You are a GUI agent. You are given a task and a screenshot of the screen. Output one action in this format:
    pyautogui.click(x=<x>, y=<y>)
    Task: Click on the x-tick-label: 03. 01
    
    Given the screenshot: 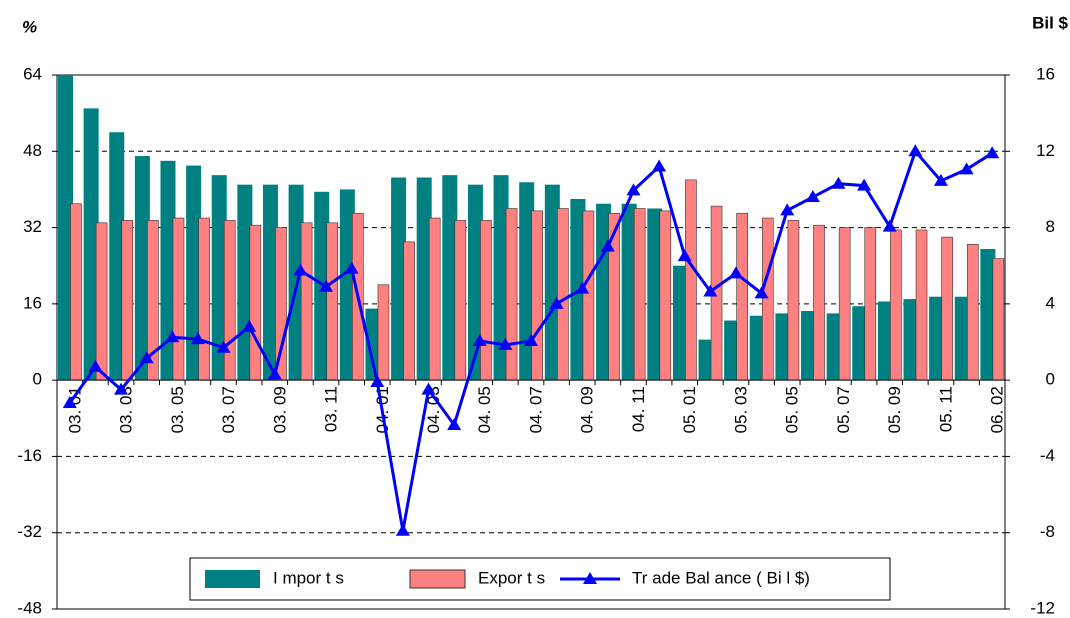 What is the action you would take?
    pyautogui.click(x=74, y=409)
    